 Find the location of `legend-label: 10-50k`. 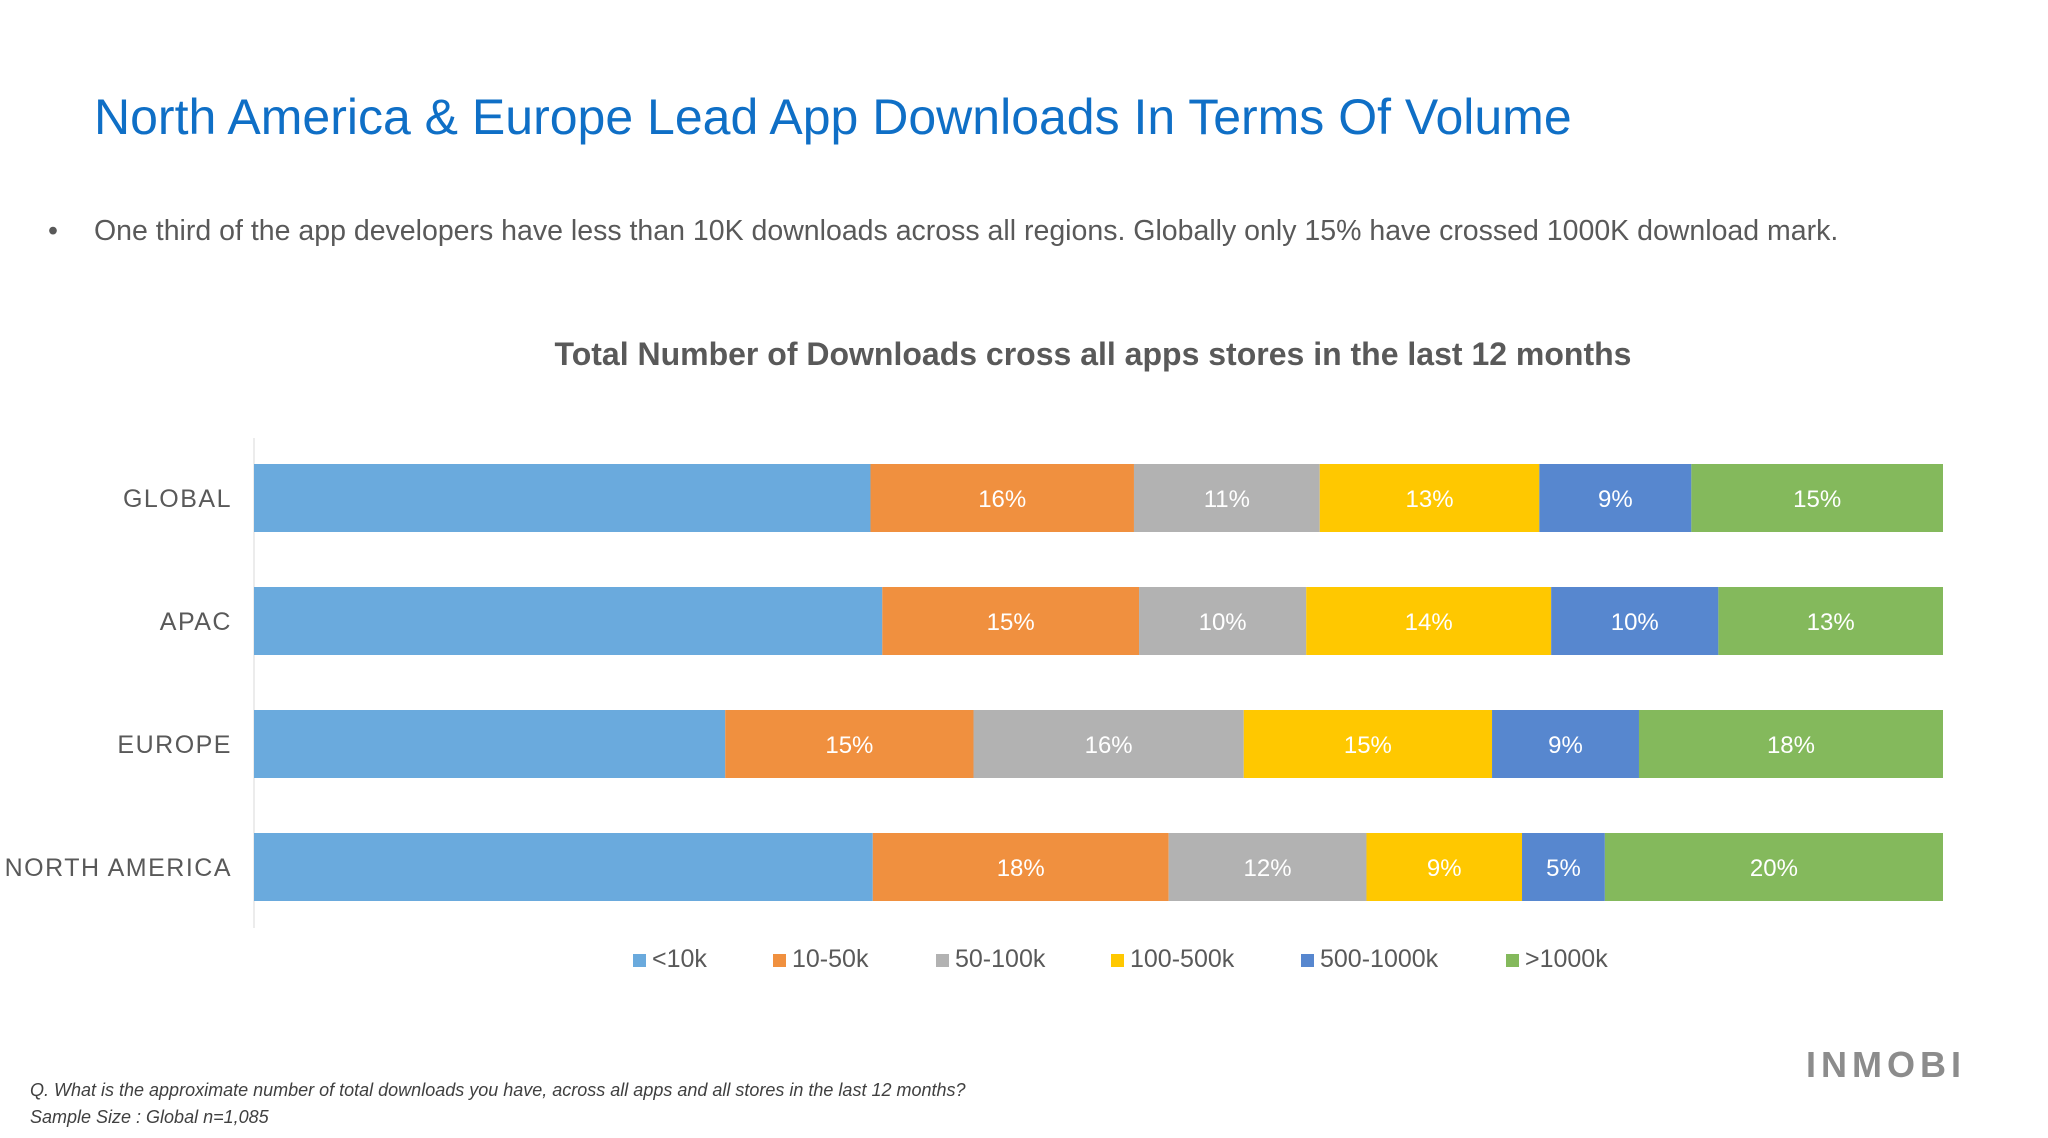

legend-label: 10-50k is located at coordinates (830, 959).